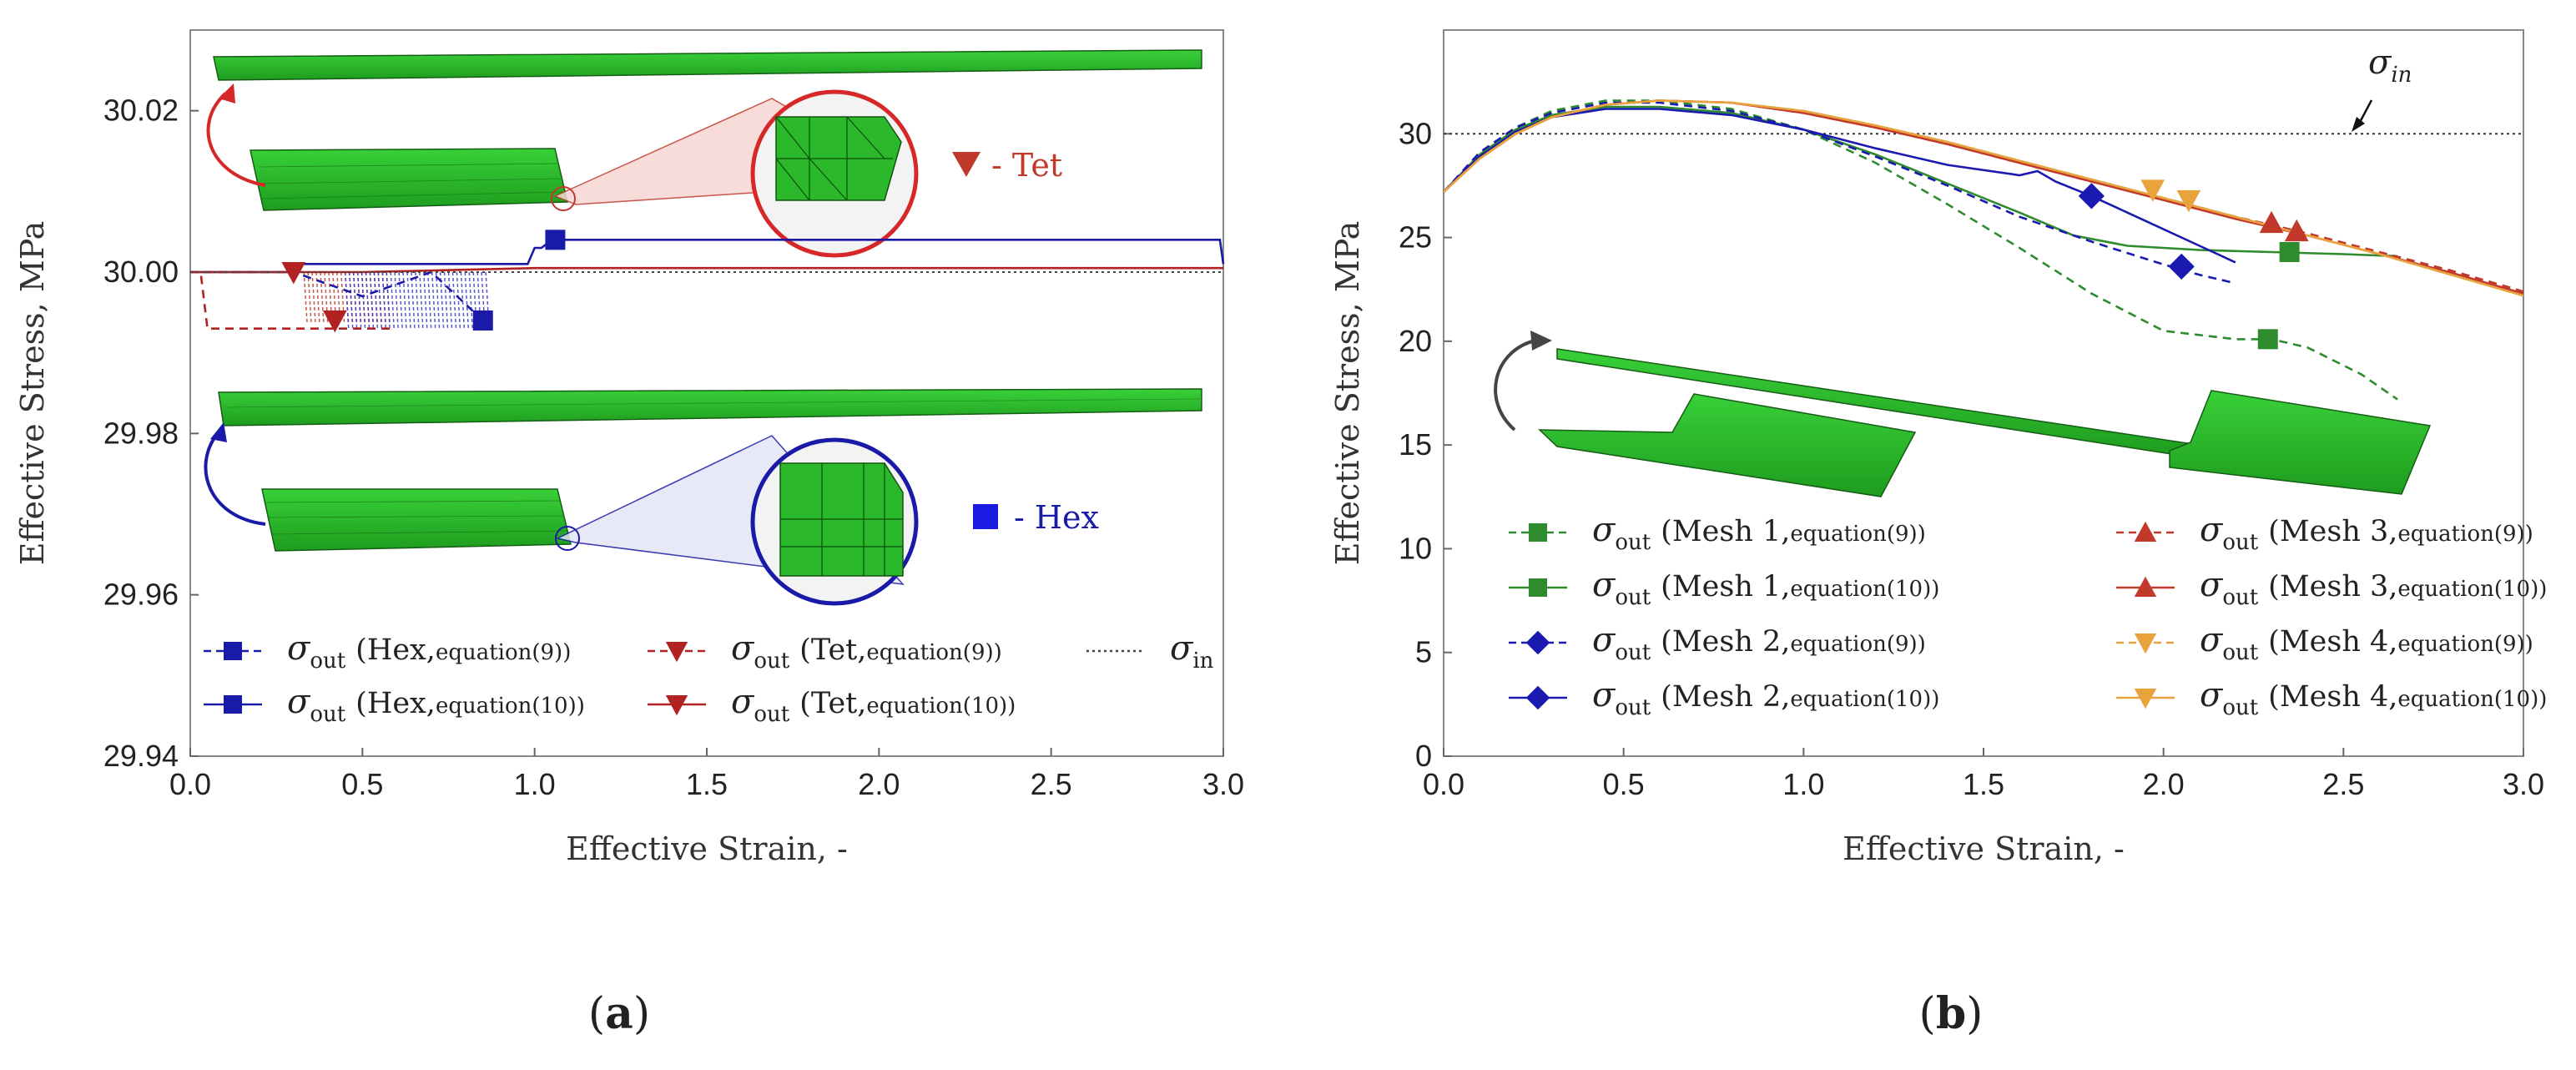 The width and height of the screenshot is (2576, 1070). What do you see at coordinates (1026, 165) in the screenshot?
I see `tet-annotation: - Tet` at bounding box center [1026, 165].